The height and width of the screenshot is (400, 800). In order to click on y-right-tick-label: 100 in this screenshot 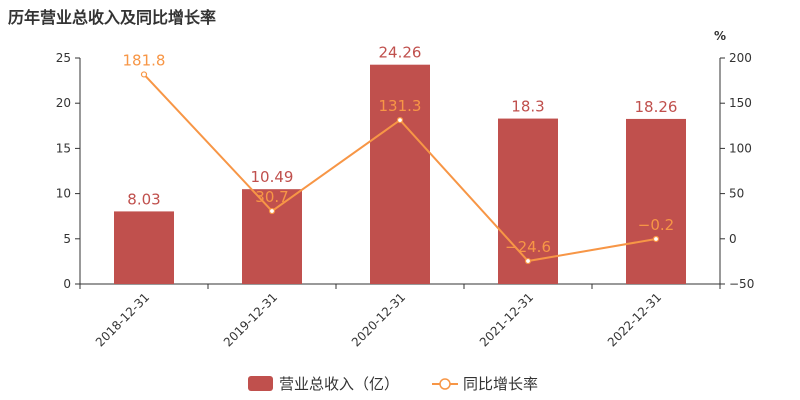, I will do `click(740, 148)`.